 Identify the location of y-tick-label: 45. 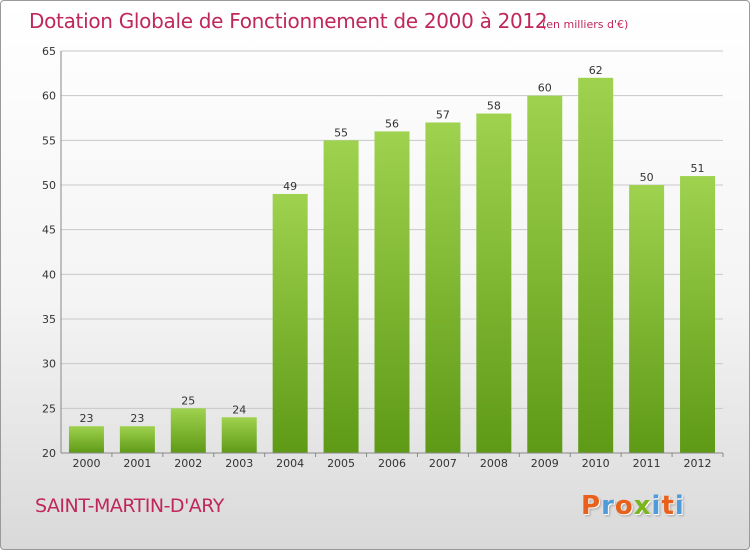
(49, 230).